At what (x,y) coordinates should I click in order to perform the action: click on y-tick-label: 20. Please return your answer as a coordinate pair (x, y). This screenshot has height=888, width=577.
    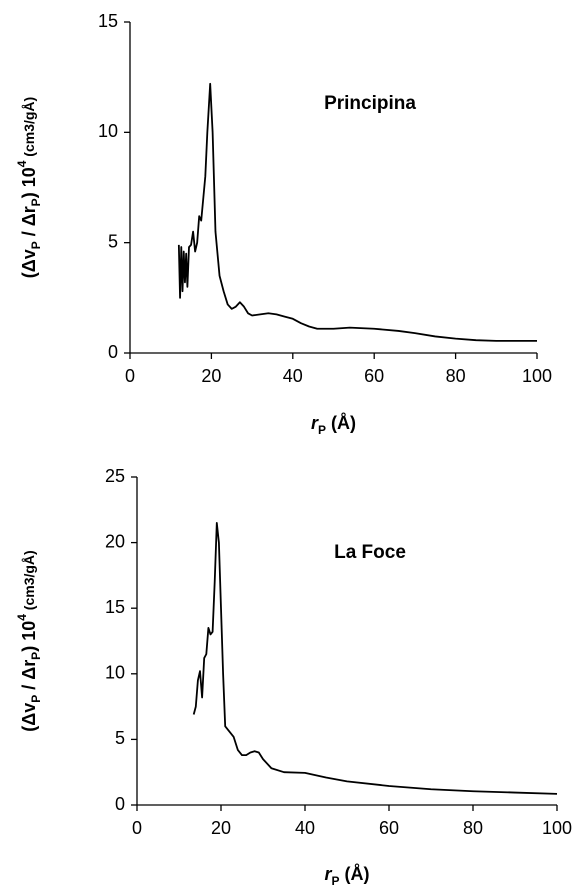
    Looking at the image, I should click on (115, 541).